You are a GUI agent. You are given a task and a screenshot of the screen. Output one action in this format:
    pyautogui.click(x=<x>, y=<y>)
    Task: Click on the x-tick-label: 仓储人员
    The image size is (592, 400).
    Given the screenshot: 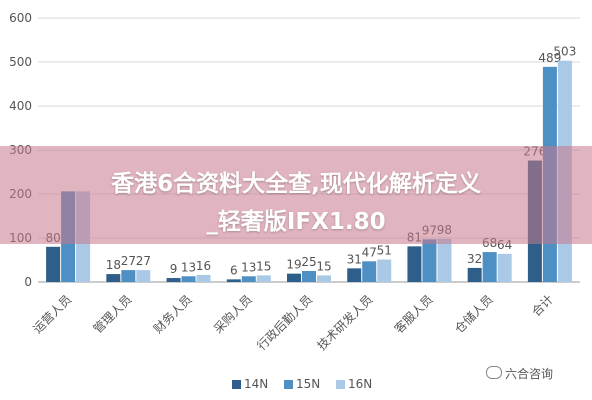 What is the action you would take?
    pyautogui.click(x=473, y=314)
    